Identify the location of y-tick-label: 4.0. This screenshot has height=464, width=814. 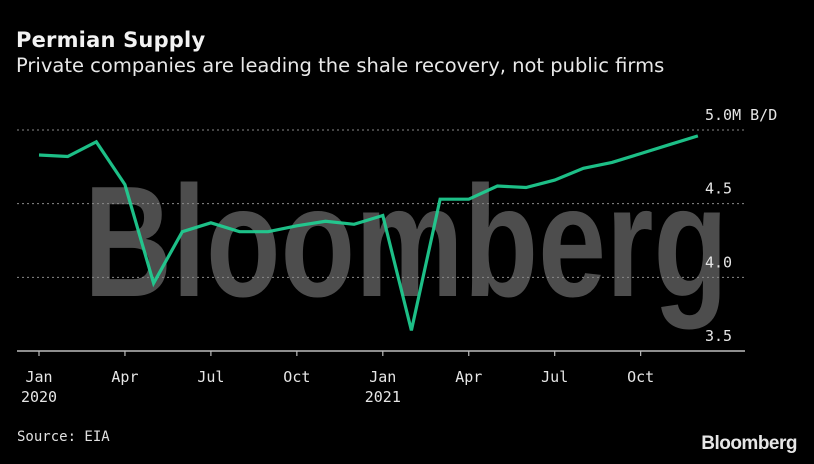
(718, 262).